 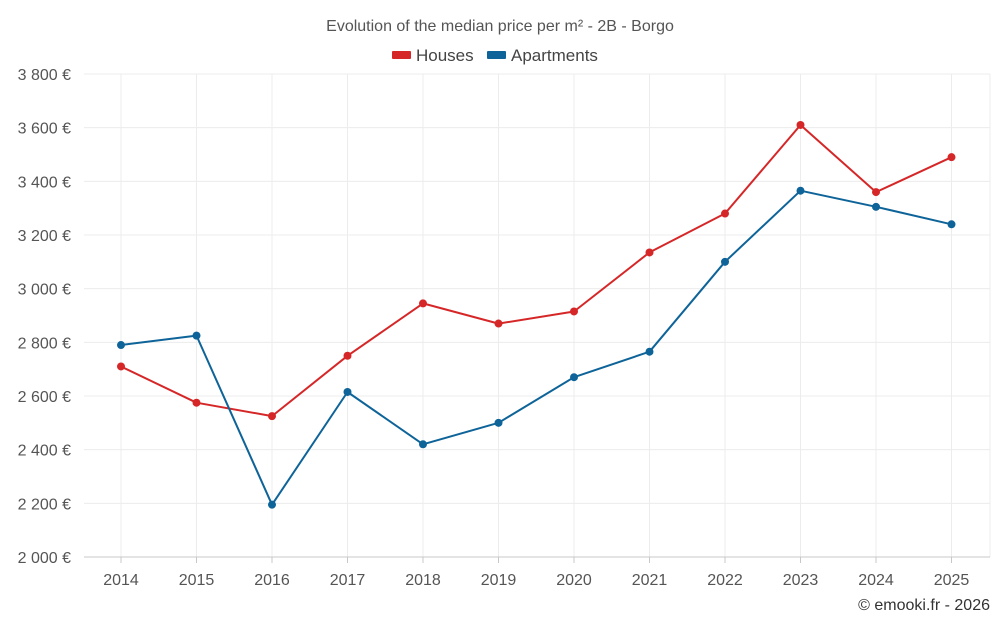 What do you see at coordinates (44, 182) in the screenshot?
I see `y-tick-label: 3 400 €` at bounding box center [44, 182].